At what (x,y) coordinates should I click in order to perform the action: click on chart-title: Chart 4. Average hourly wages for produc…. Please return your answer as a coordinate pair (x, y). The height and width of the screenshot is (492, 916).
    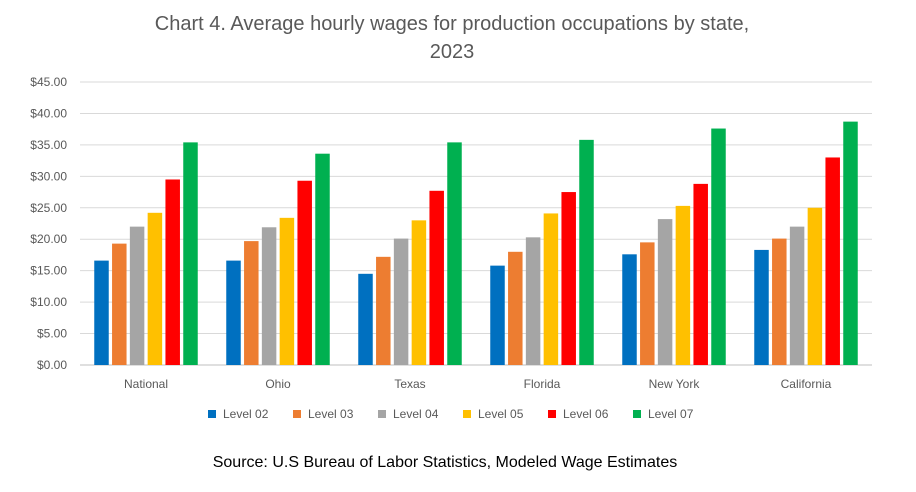
    Looking at the image, I should click on (452, 38).